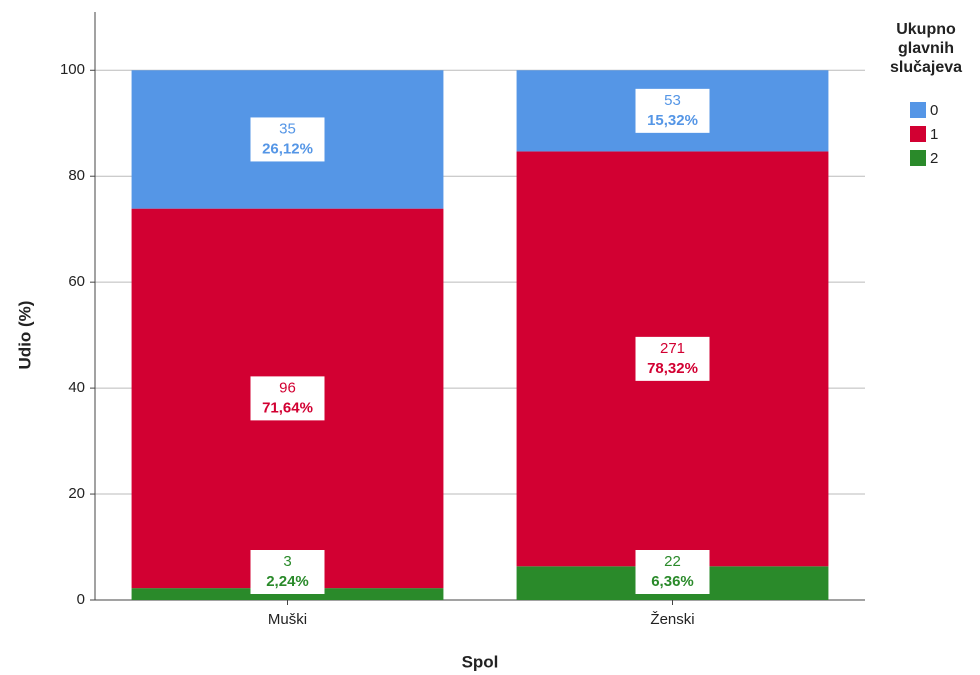 Image resolution: width=980 pixels, height=675 pixels. What do you see at coordinates (81, 599) in the screenshot?
I see `y-tick-label: 0` at bounding box center [81, 599].